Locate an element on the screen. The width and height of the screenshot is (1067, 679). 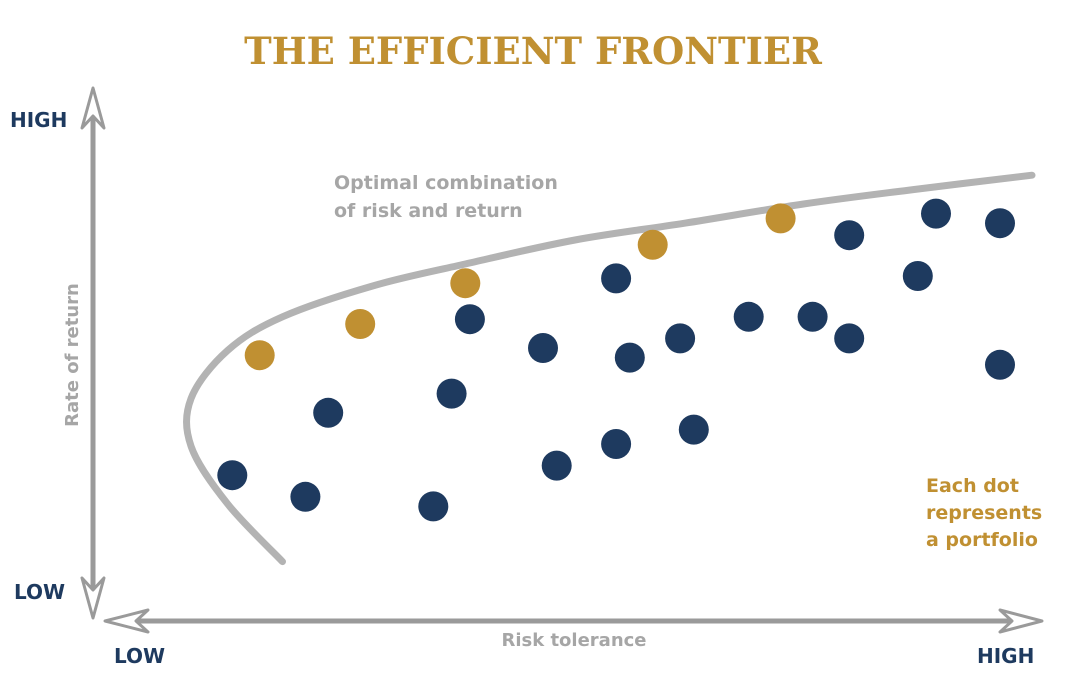
frontier-label-line-2: of risk and return is located at coordinates (428, 211).